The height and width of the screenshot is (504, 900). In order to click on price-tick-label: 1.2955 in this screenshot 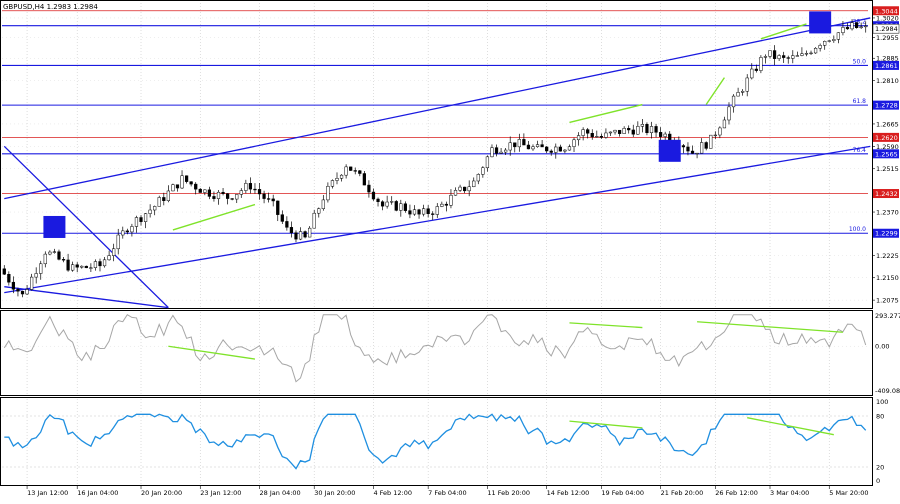, I will do `click(887, 38)`.